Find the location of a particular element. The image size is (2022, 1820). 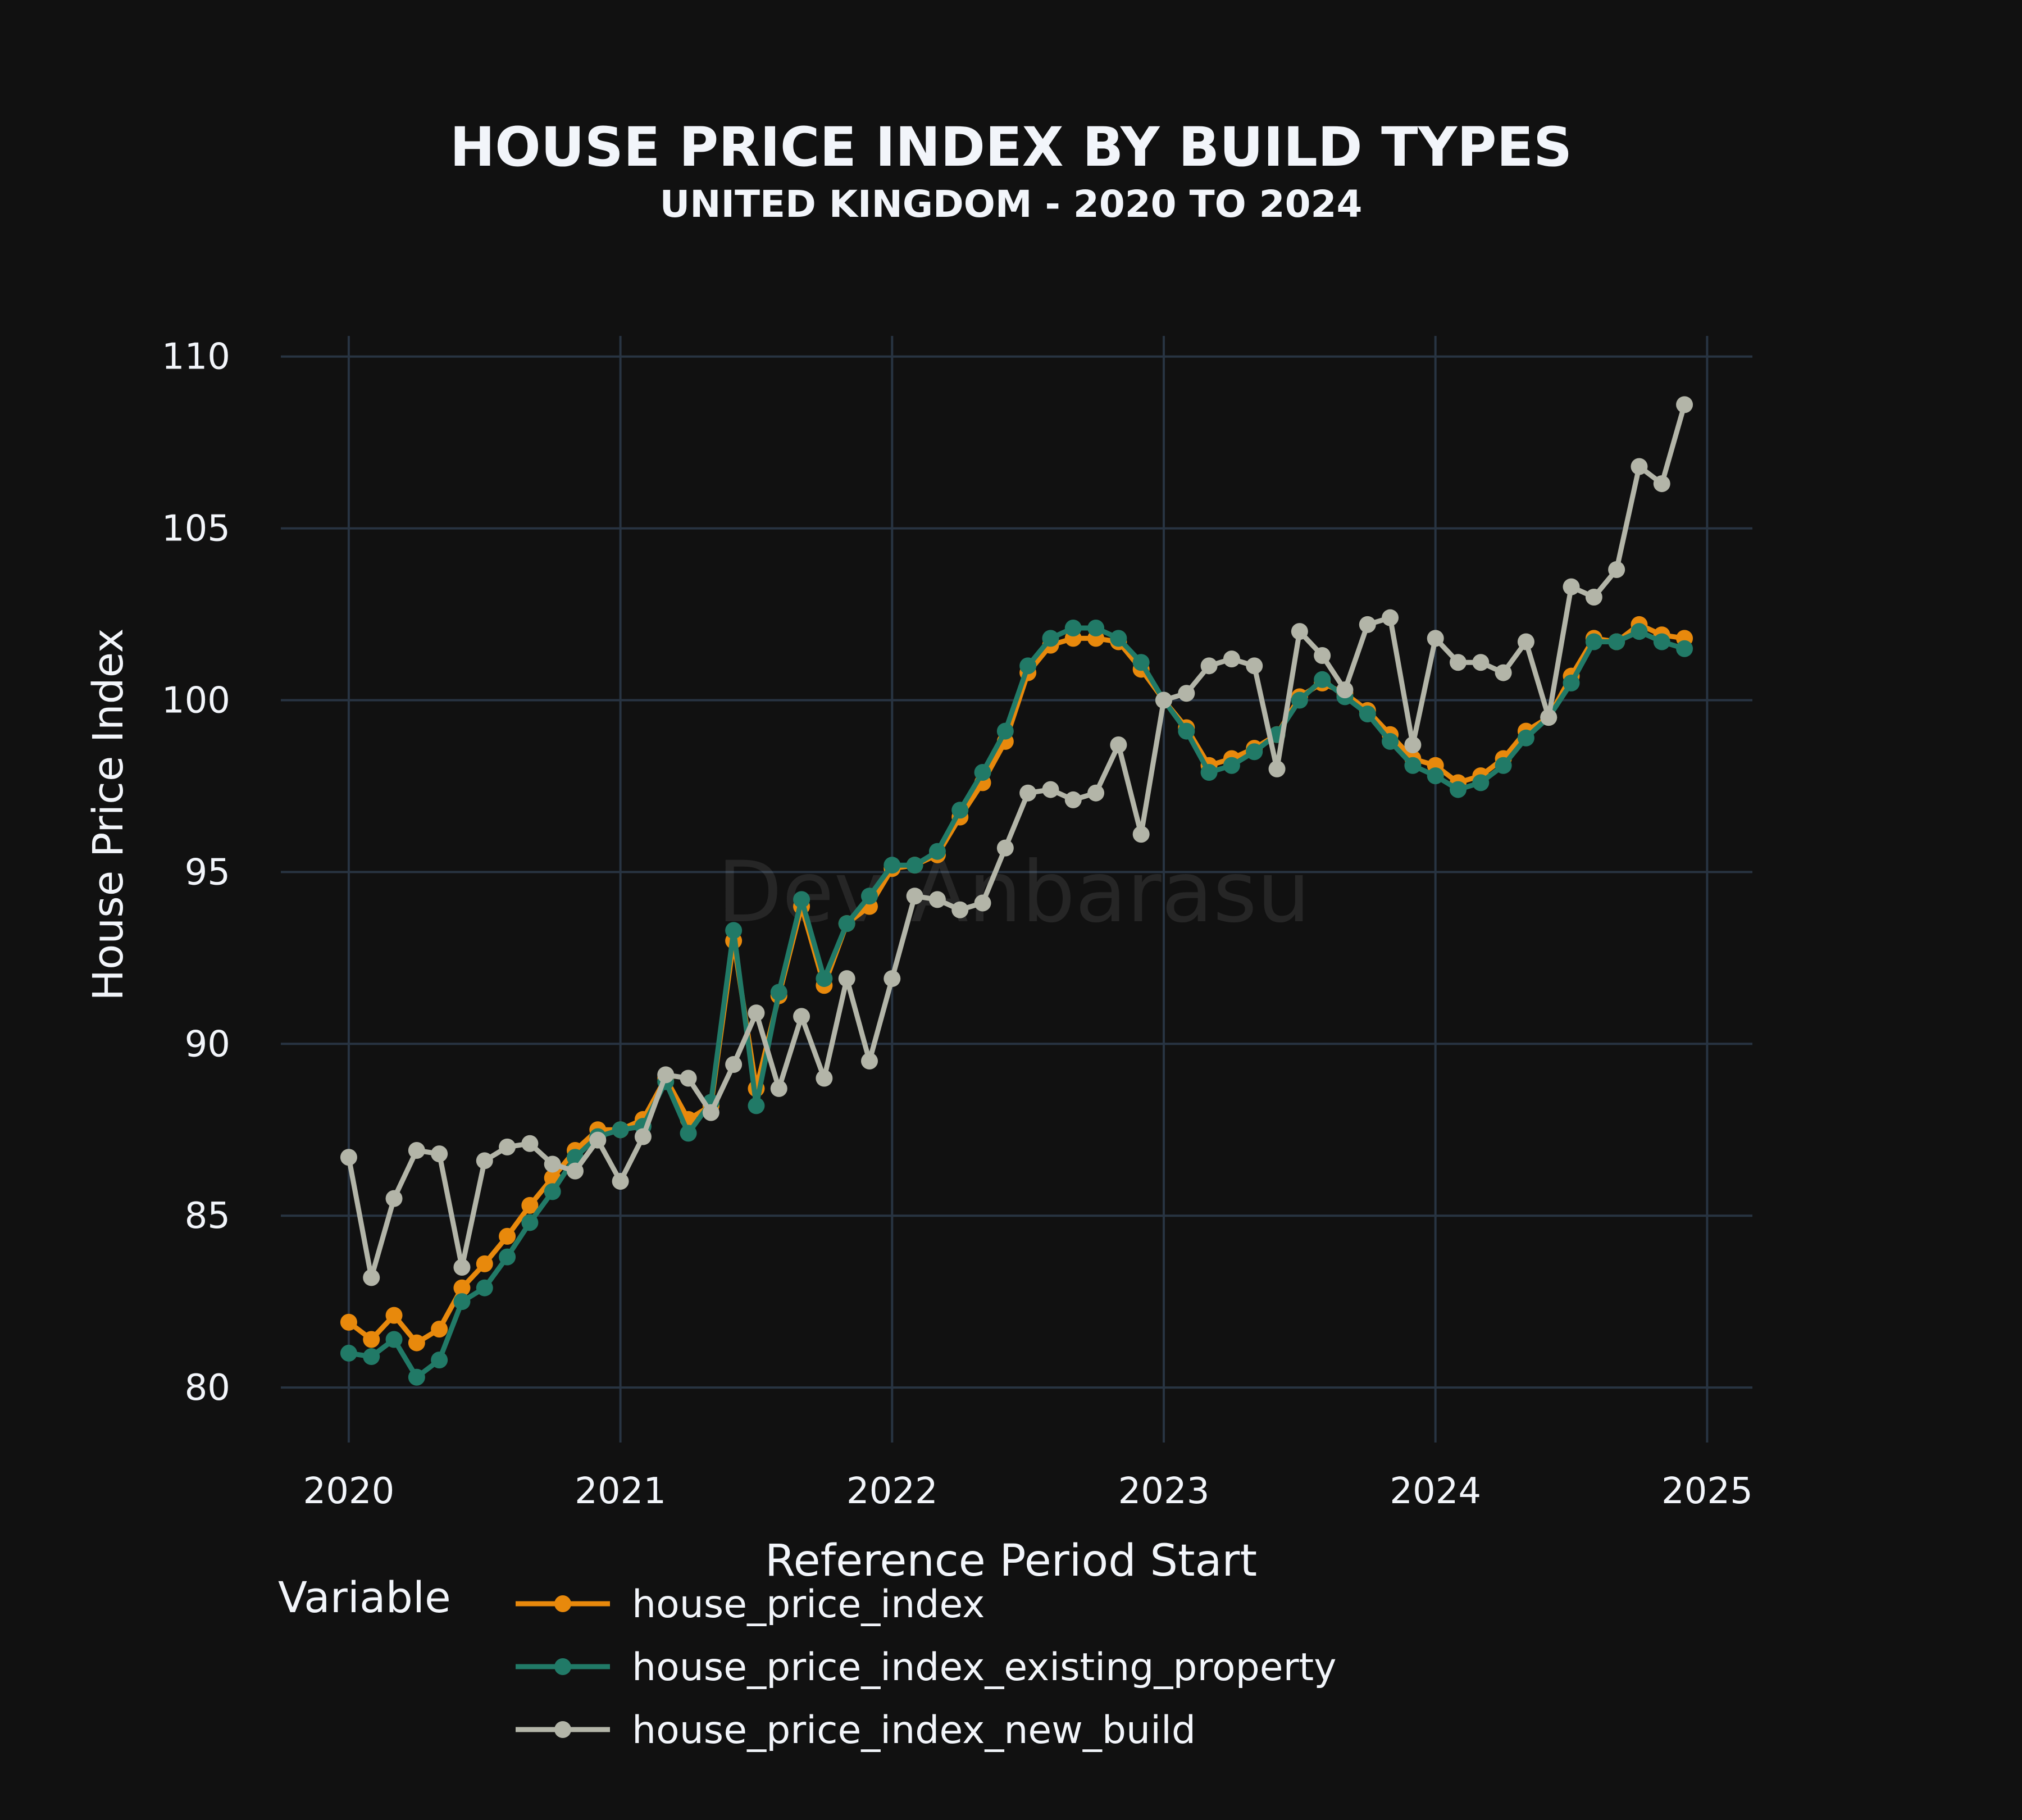

y-tick-label: 110 is located at coordinates (196, 357).